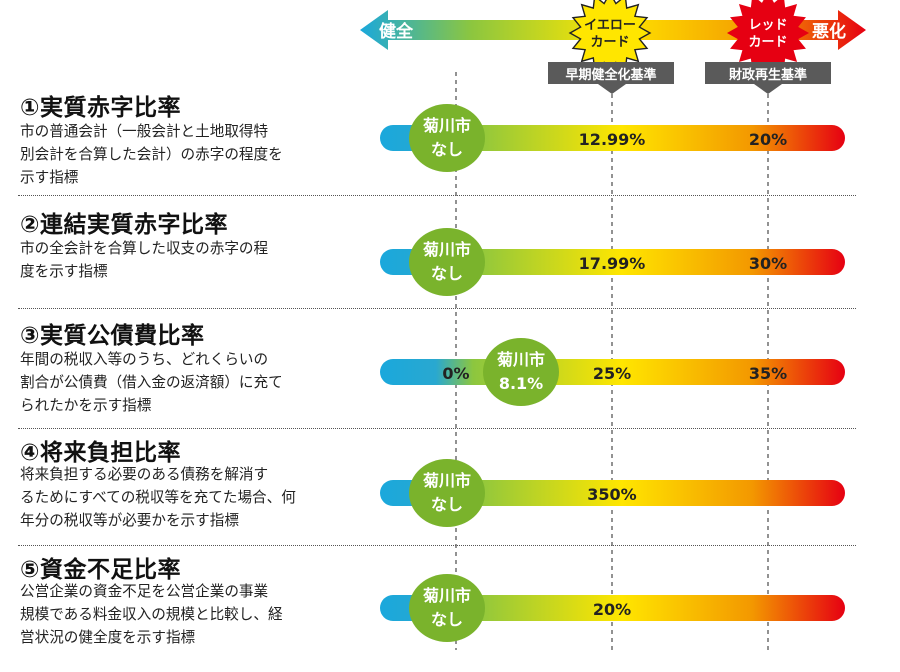 The width and height of the screenshot is (900, 672). Describe the element at coordinates (768, 373) in the screenshot. I see `rebuild-criterion-value-label: 35%` at that location.